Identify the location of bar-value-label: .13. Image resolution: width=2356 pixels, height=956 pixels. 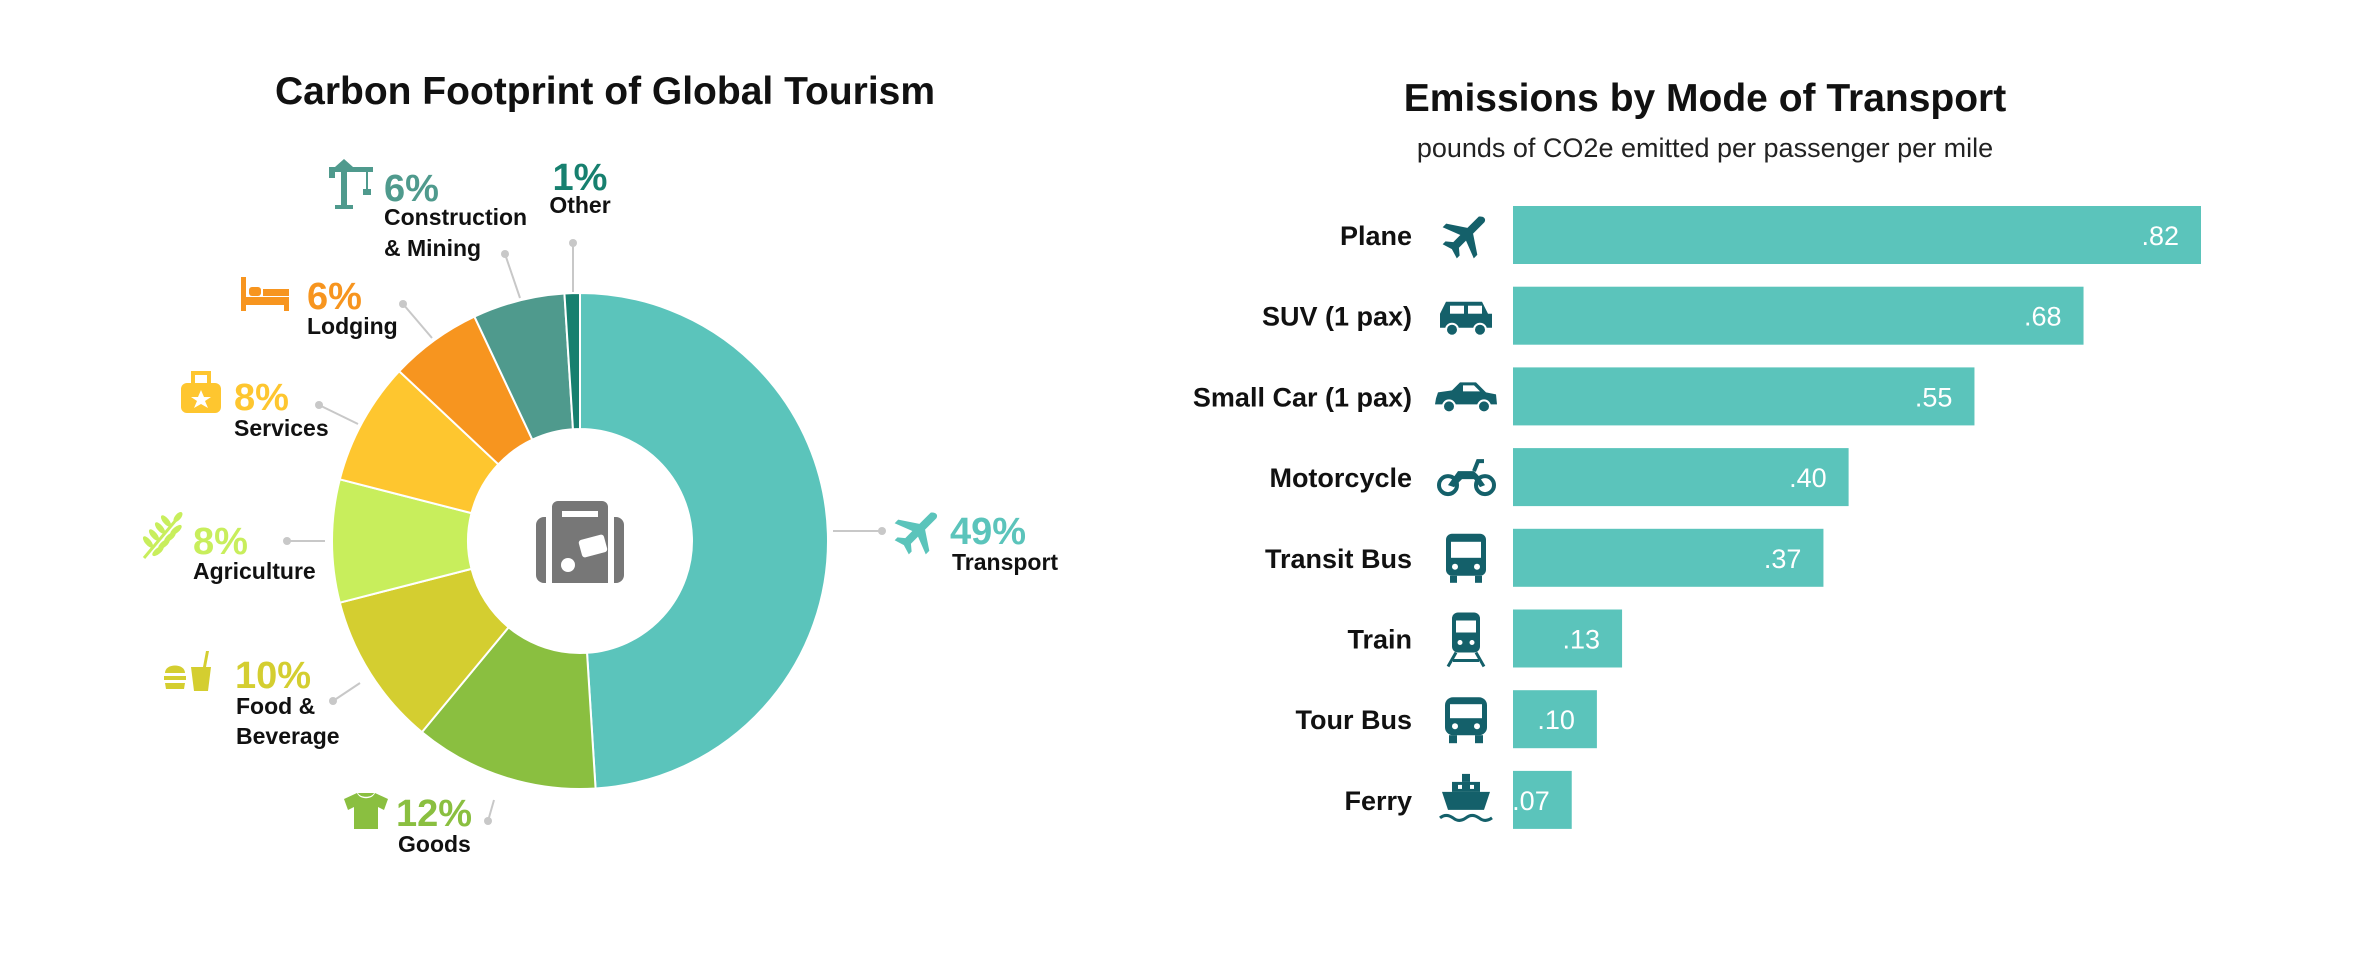
(1582, 640).